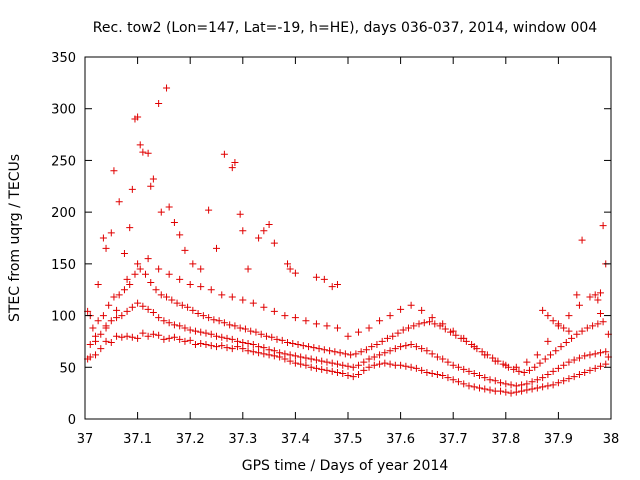 This screenshot has width=640, height=480. I want to click on y-tick-label: 250, so click(63, 161).